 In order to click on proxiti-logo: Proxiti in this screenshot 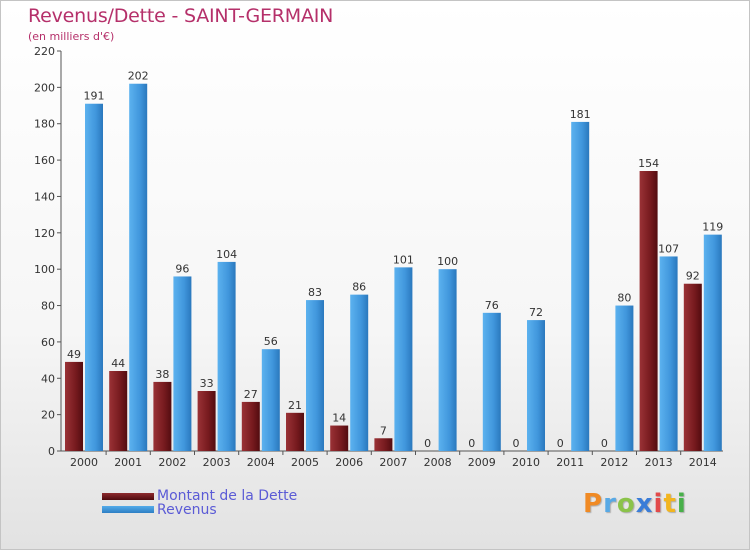, I will do `click(635, 504)`.